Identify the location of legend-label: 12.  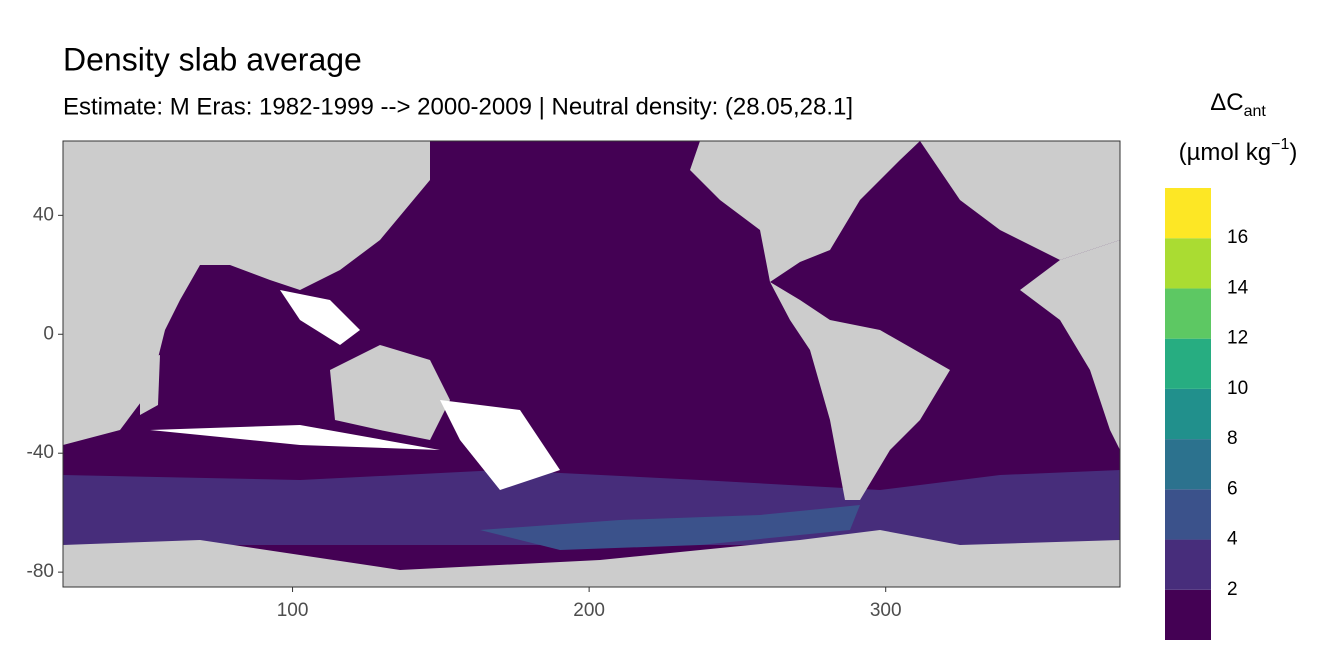
(1237, 338).